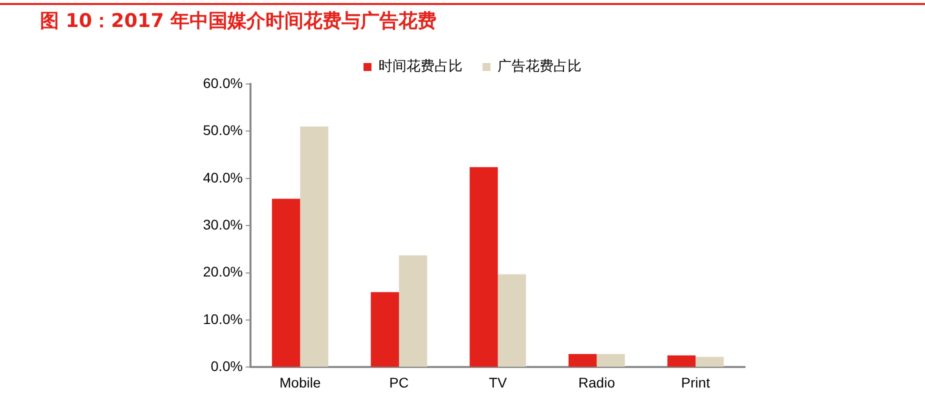 Image resolution: width=925 pixels, height=395 pixels. What do you see at coordinates (238, 21) in the screenshot?
I see `chart-title: 图 10：2017 年中国媒介时间花费与广告花费` at bounding box center [238, 21].